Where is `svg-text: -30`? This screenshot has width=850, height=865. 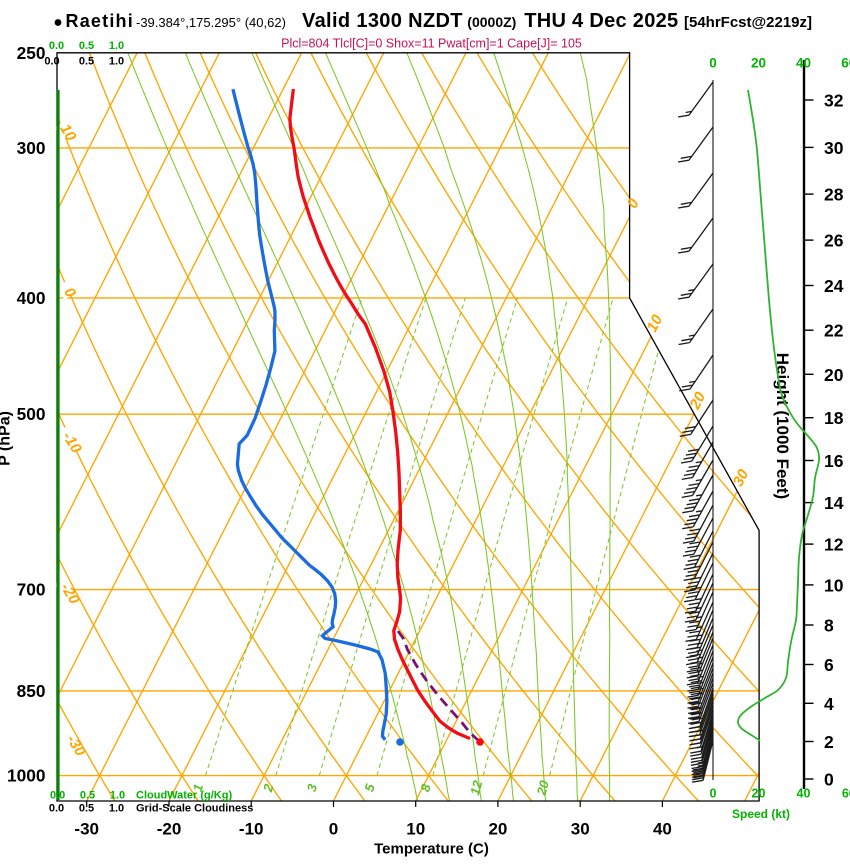
svg-text: -30 is located at coordinates (86, 829).